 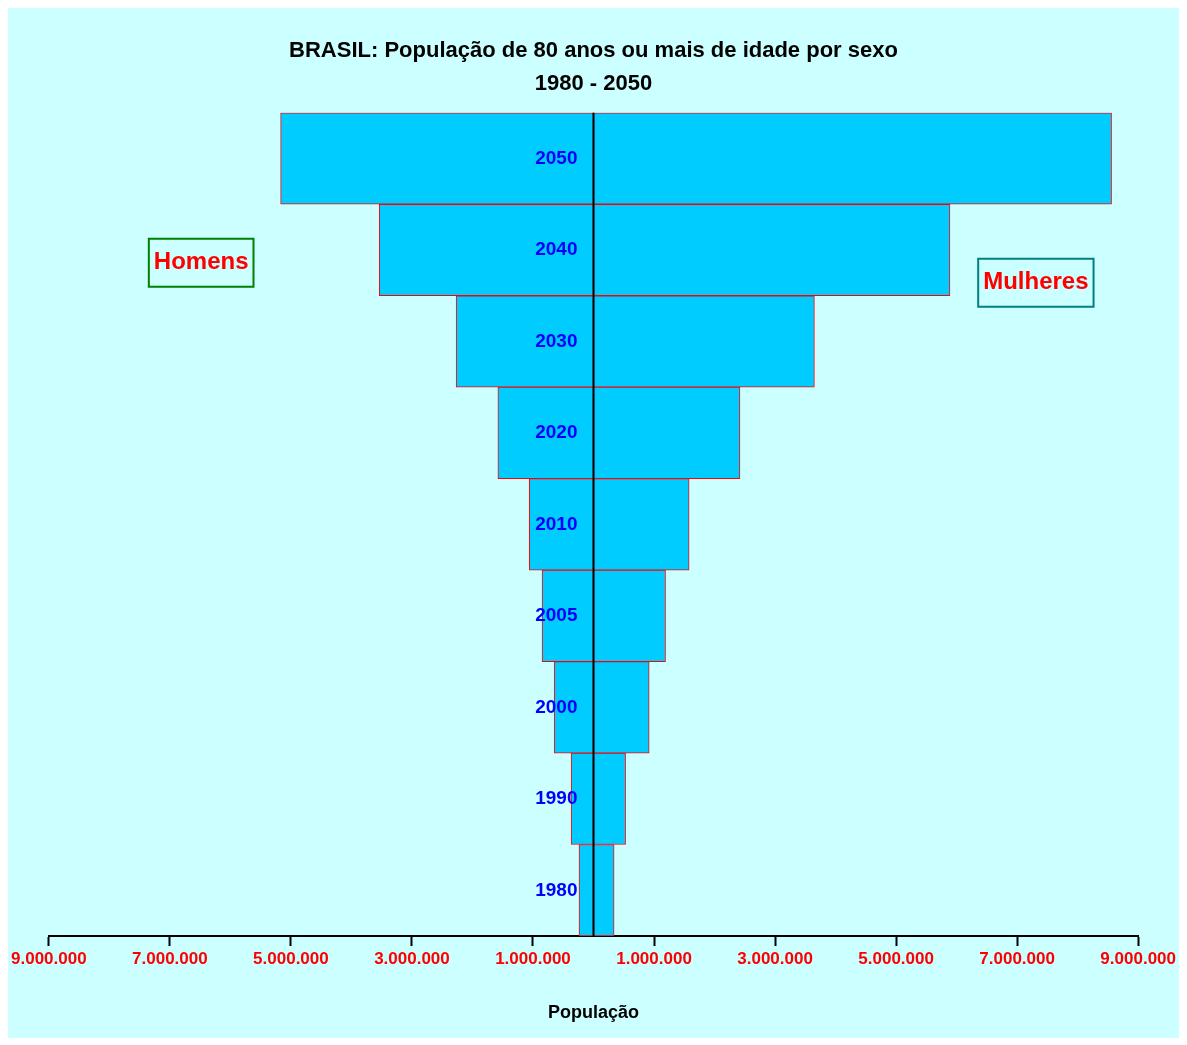 What do you see at coordinates (593, 50) in the screenshot?
I see `chart-title: BRASIL: População de 80 anos ou mais de idade por sexo` at bounding box center [593, 50].